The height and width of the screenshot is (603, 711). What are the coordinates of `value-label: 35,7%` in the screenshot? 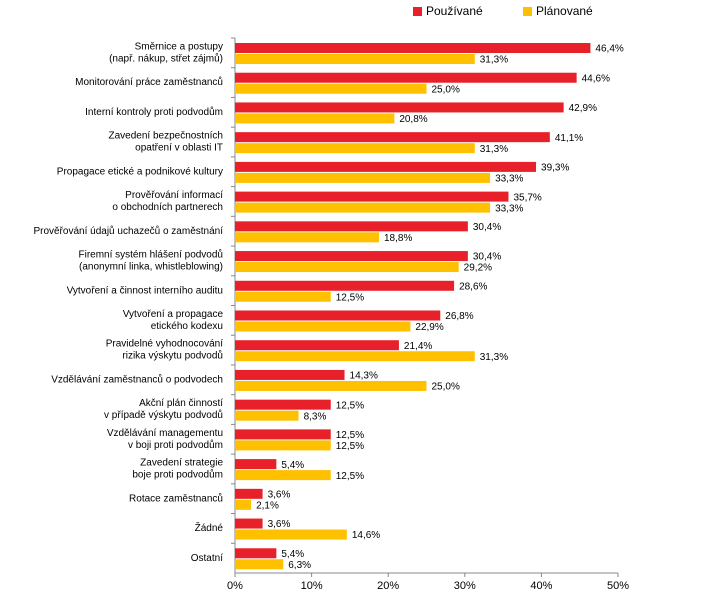 It's located at (527, 197).